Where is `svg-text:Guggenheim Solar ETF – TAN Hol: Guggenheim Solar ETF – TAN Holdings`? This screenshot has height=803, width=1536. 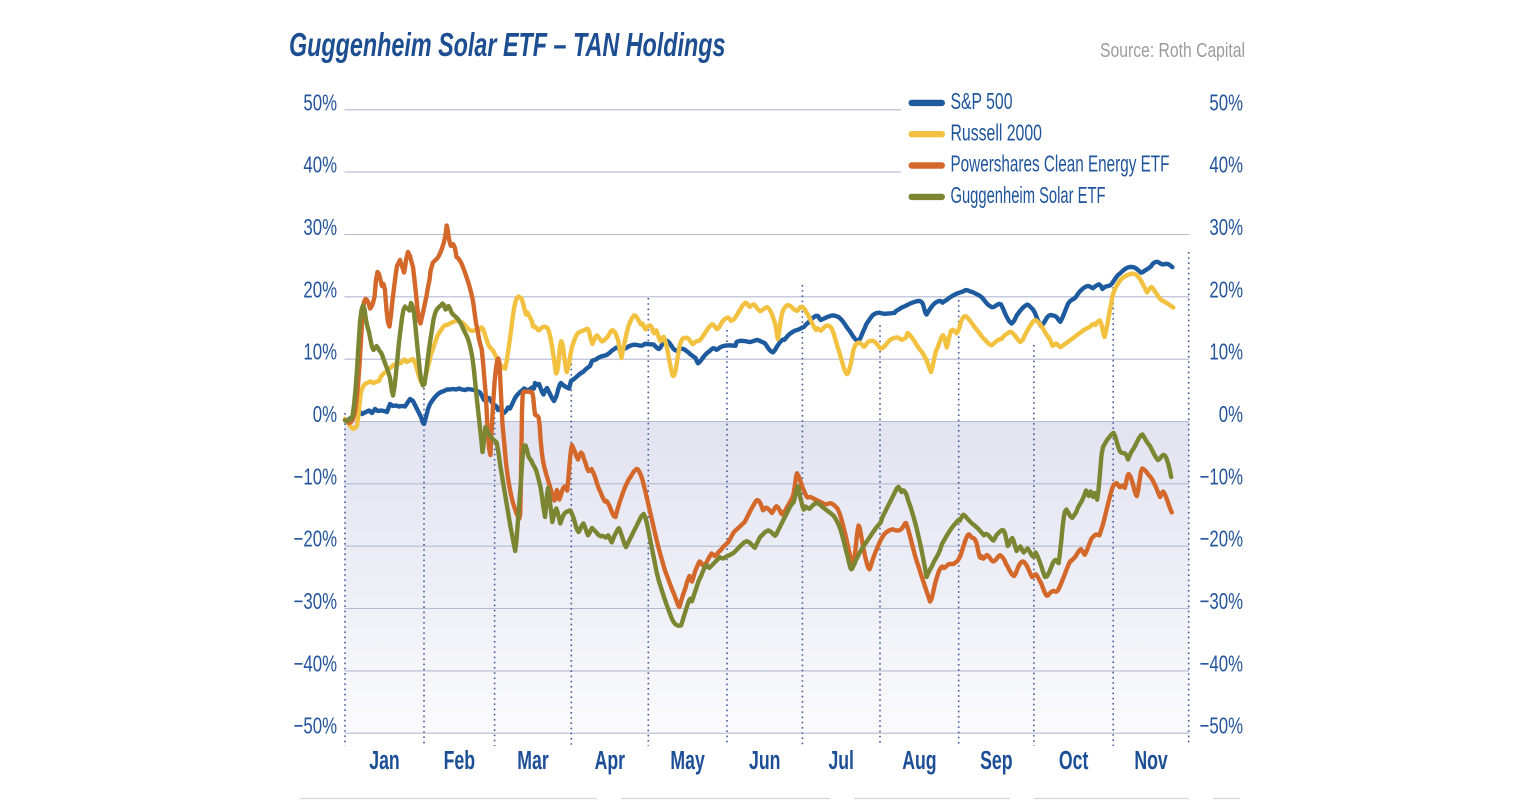
svg-text:Guggenheim Solar ETF – TAN Hol: Guggenheim Solar ETF – TAN Holdings is located at coordinates (507, 45).